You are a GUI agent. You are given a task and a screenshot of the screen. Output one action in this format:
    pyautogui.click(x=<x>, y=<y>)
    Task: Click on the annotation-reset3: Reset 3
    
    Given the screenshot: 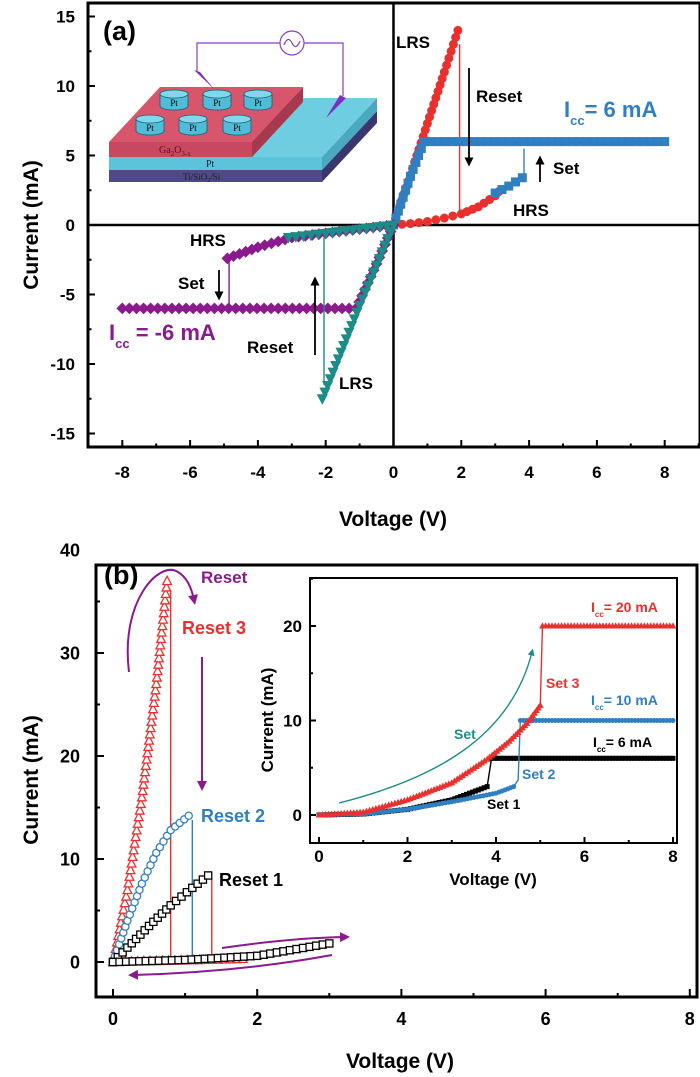 What is the action you would take?
    pyautogui.click(x=214, y=628)
    